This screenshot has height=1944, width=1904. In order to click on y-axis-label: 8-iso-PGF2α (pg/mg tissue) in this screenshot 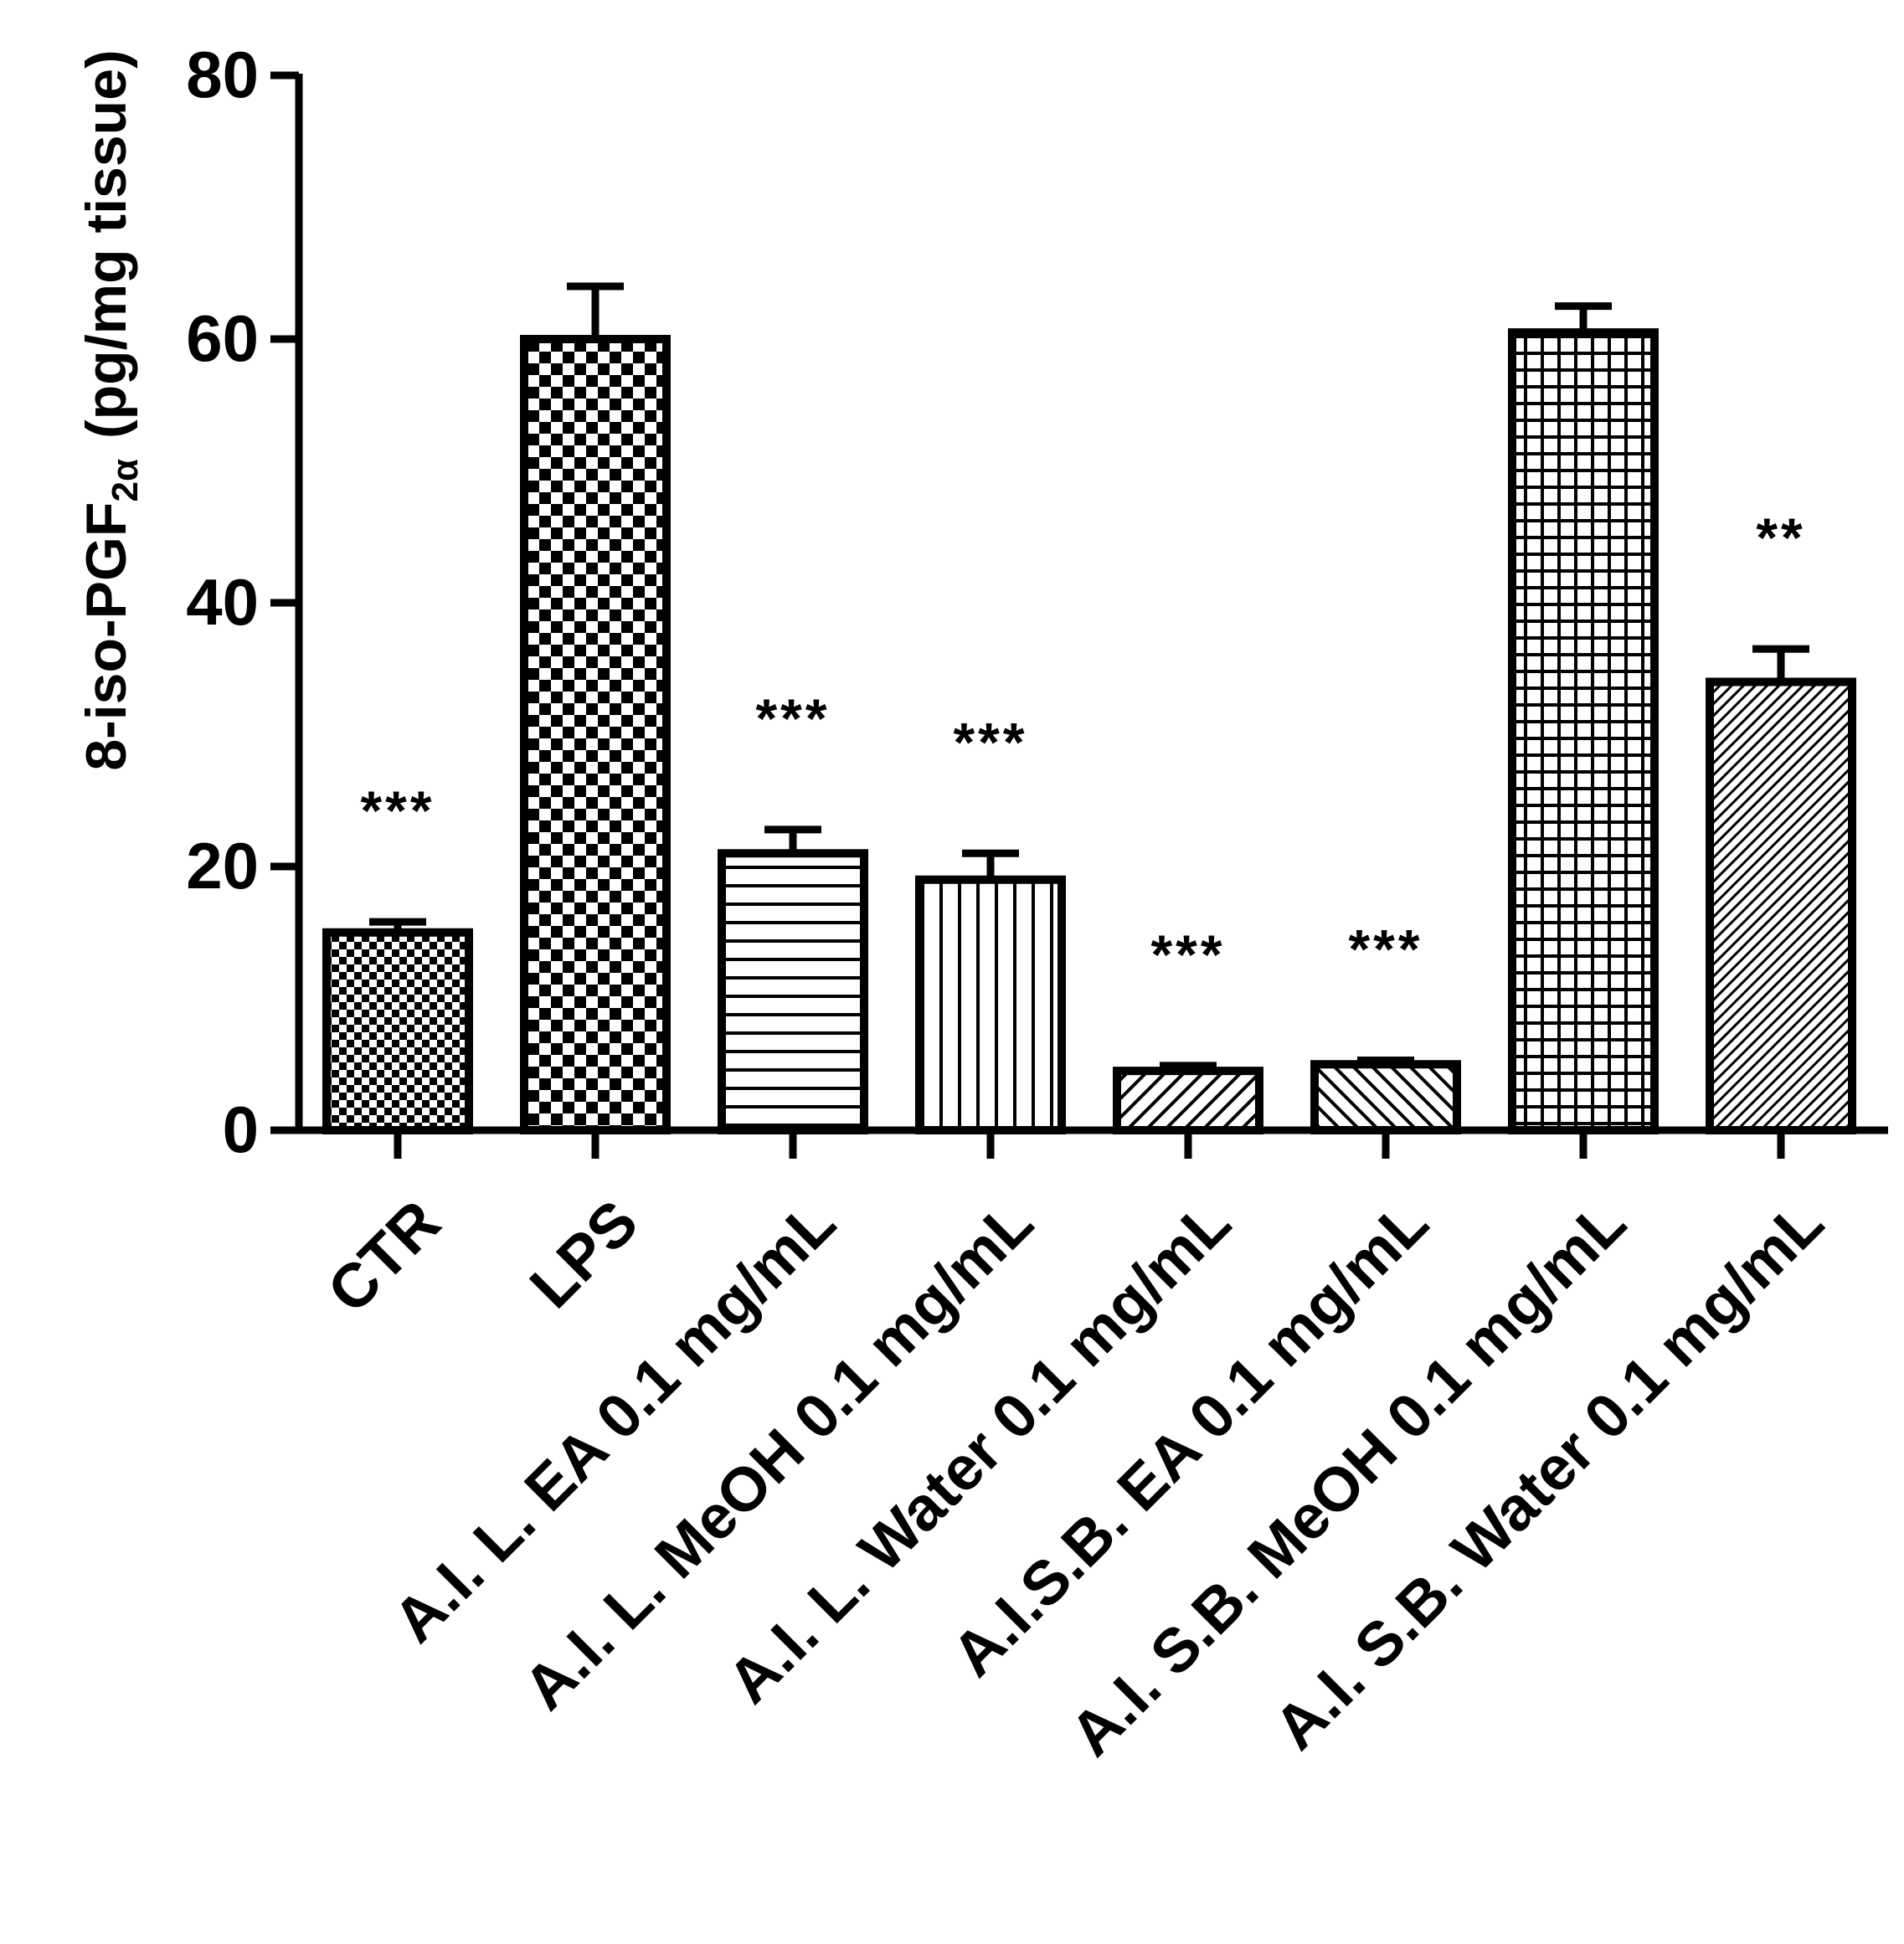, I will do `click(110, 409)`.